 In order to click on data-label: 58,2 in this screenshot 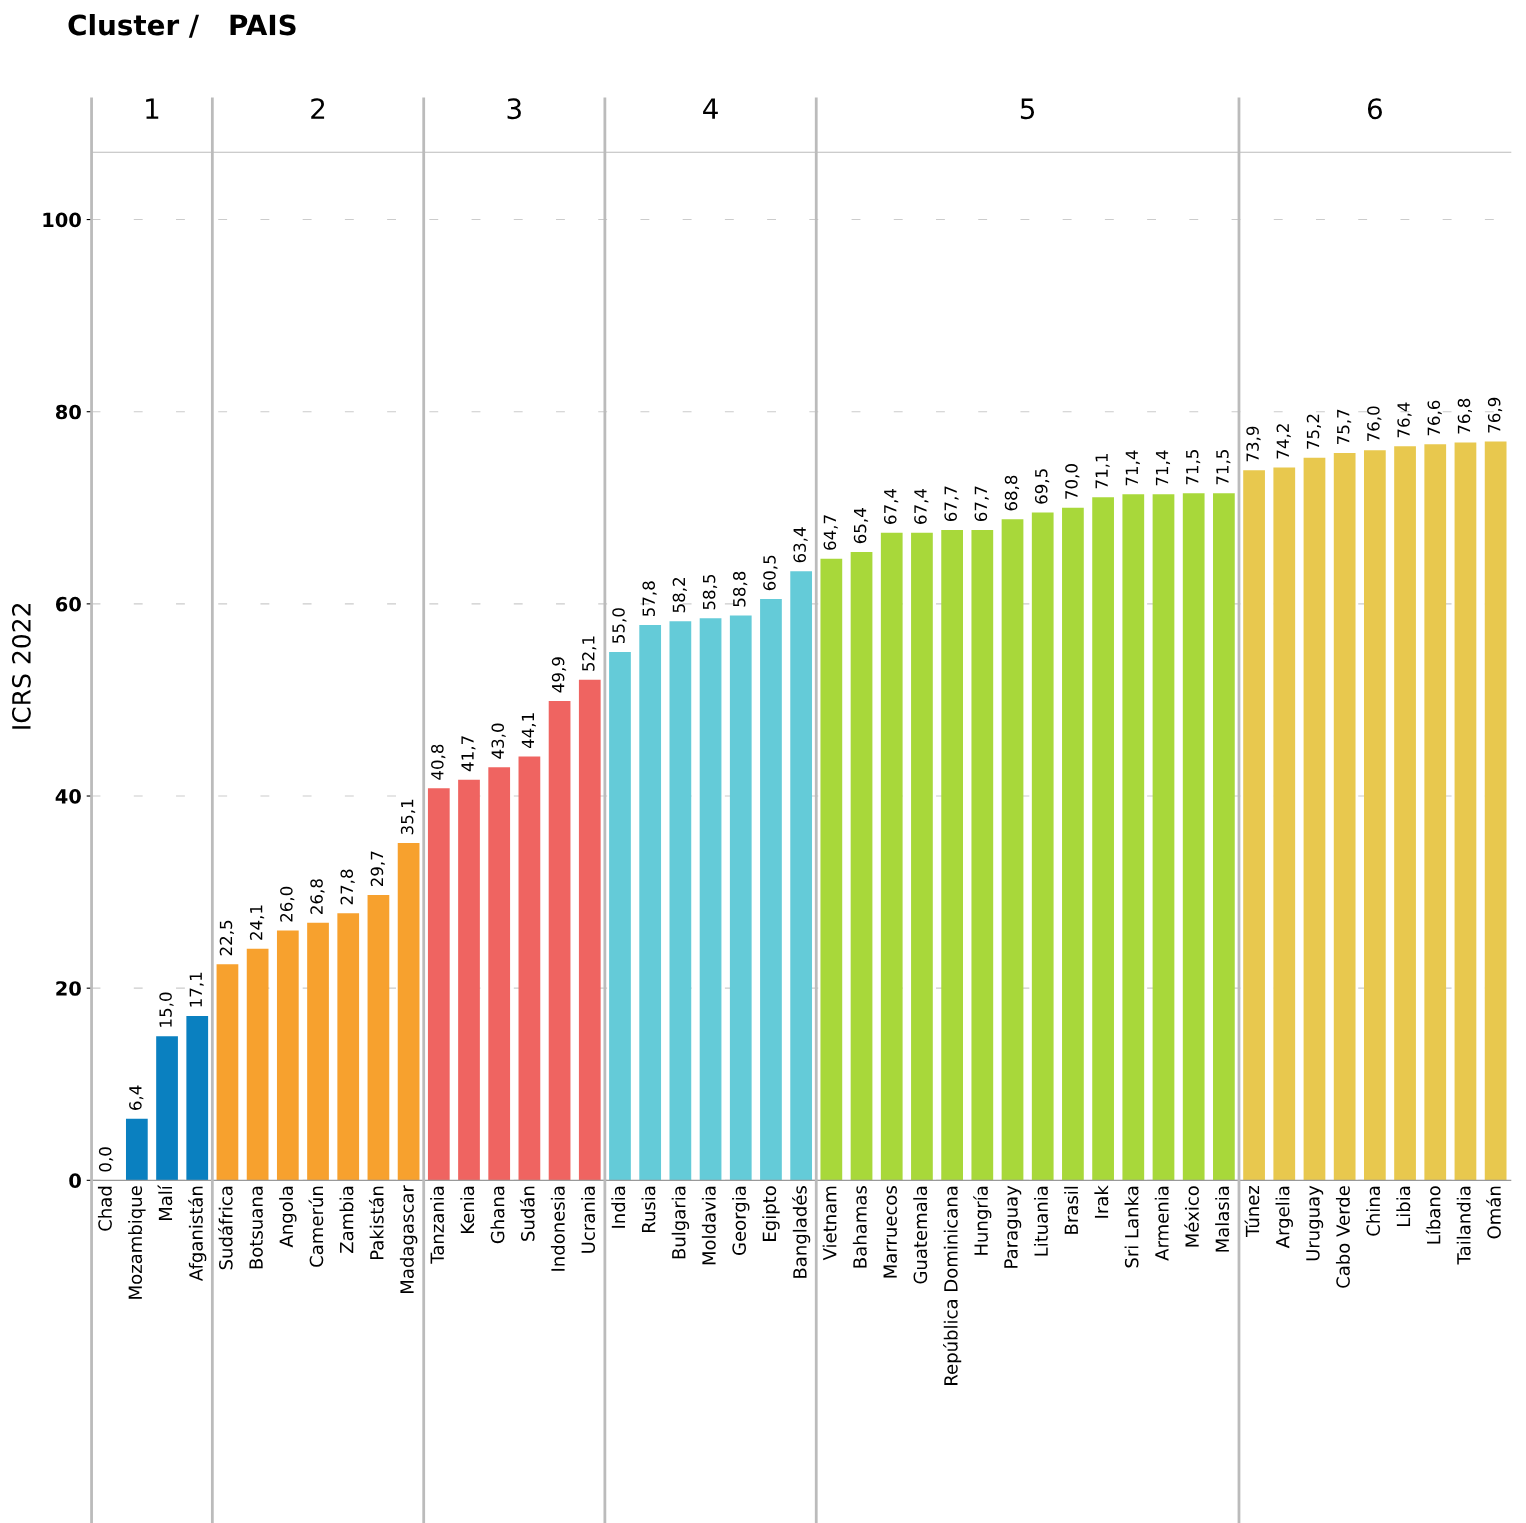, I will do `click(679, 595)`.